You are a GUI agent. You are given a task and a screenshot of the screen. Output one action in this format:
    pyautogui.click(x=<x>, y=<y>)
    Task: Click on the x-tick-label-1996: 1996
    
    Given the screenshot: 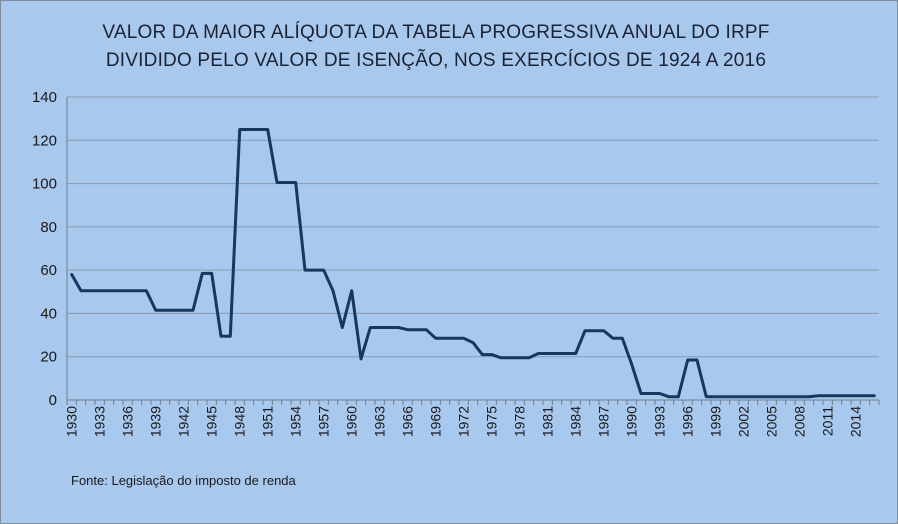 What is the action you would take?
    pyautogui.click(x=688, y=421)
    